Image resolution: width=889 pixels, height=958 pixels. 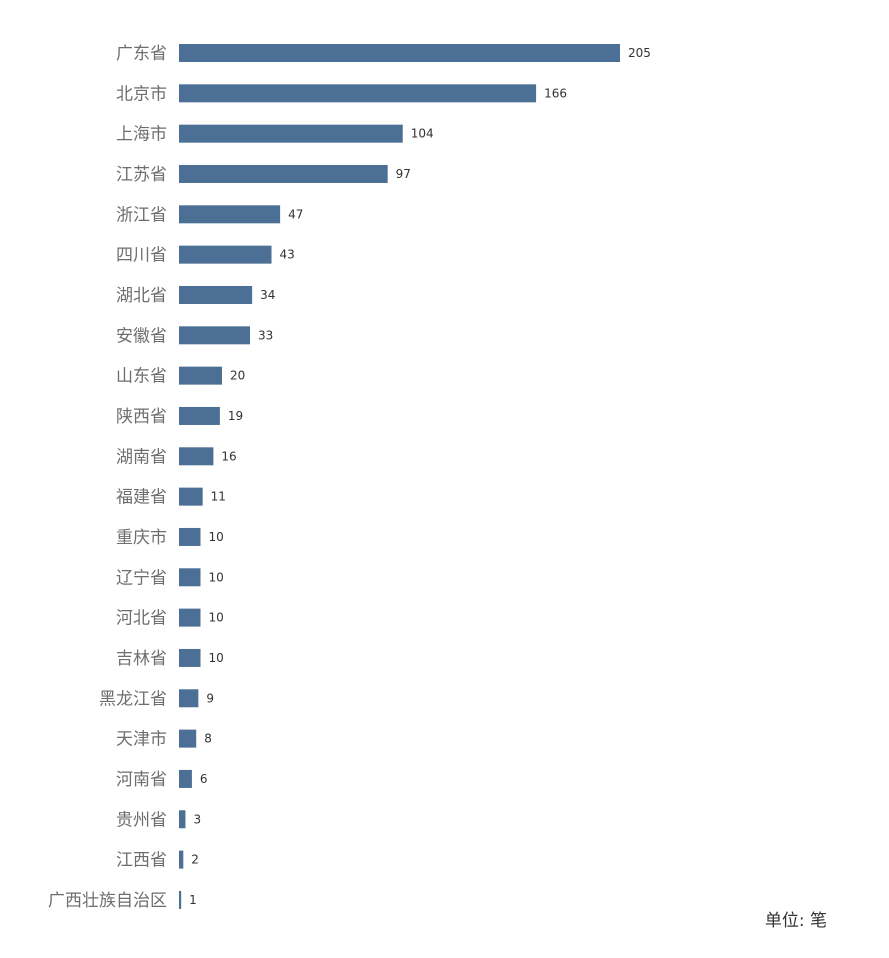 I want to click on value-label-11: 11, so click(x=218, y=497).